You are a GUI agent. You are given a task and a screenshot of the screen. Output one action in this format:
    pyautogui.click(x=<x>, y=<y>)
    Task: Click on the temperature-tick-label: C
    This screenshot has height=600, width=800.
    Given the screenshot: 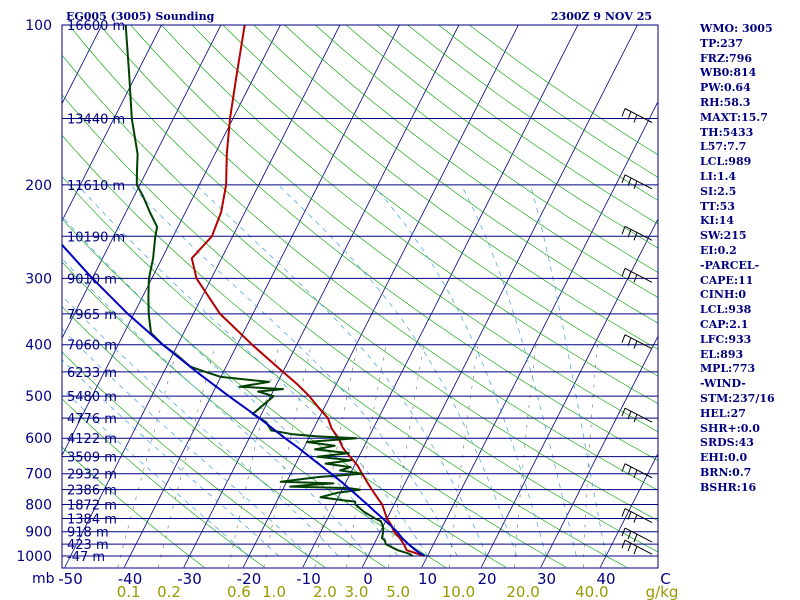 What is the action you would take?
    pyautogui.click(x=665, y=579)
    